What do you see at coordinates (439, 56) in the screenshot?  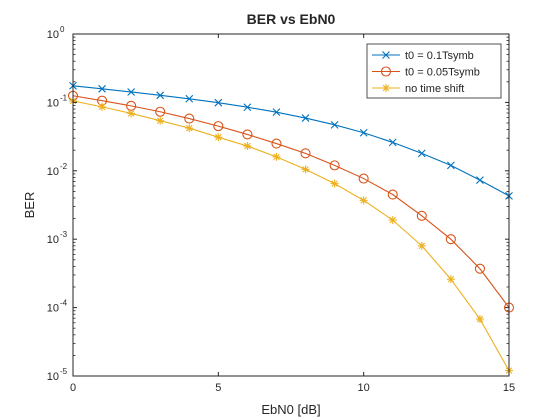 I see `legend-label: t0 = 0.1Tsymb` at bounding box center [439, 56].